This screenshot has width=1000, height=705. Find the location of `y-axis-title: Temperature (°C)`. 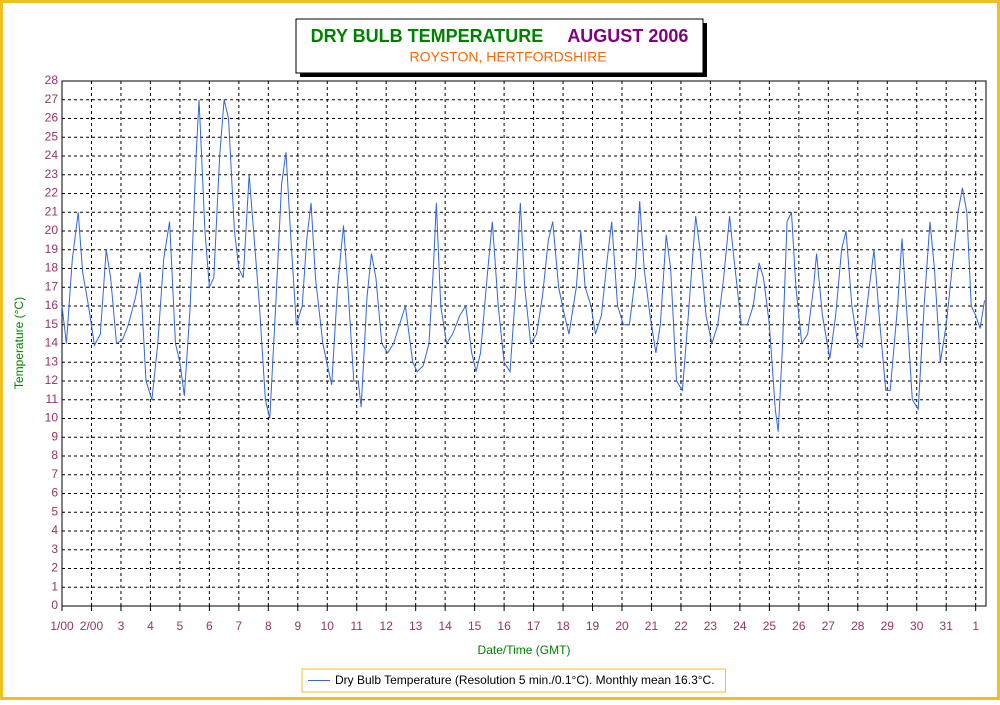

y-axis-title: Temperature (°C) is located at coordinates (19, 343).